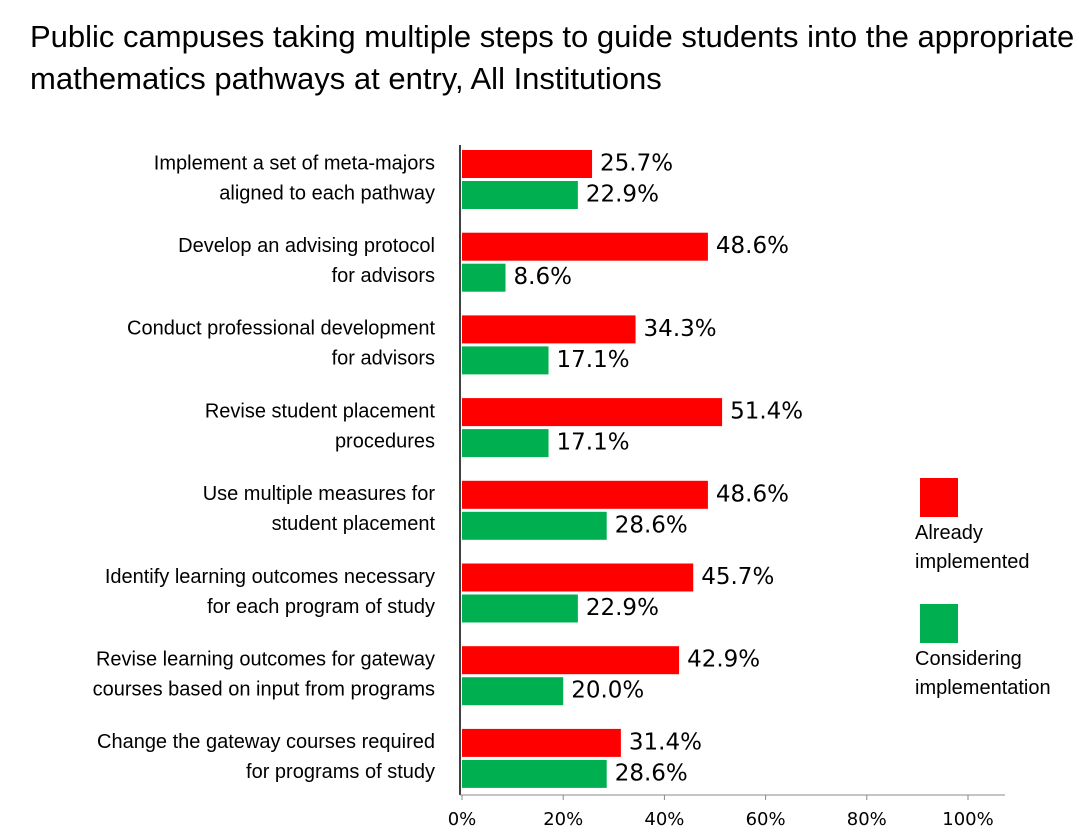 This screenshot has height=836, width=1079. Describe the element at coordinates (264, 689) in the screenshot. I see `category-label: courses based on input from programs` at that location.